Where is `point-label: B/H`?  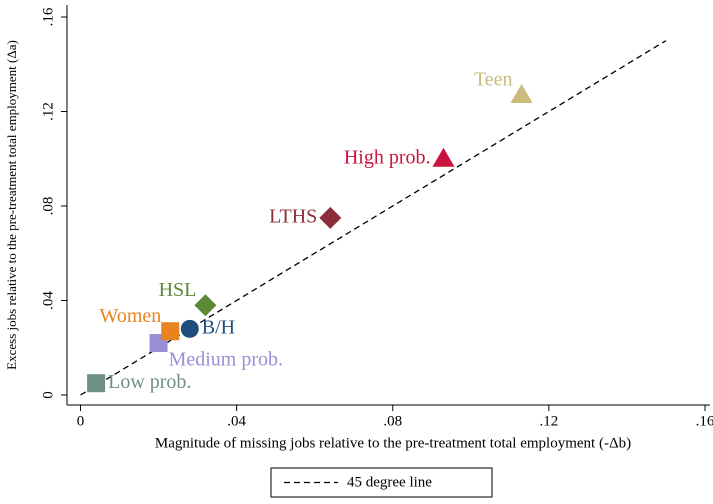 point-label: B/H is located at coordinates (218, 327).